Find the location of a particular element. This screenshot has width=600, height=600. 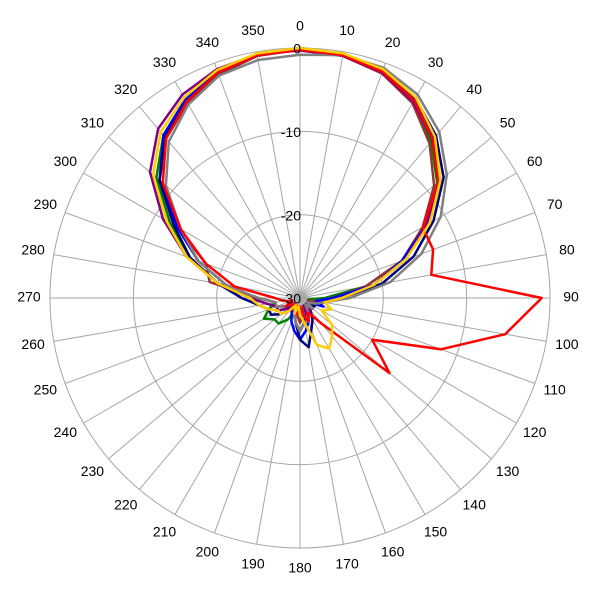

radial-tick-label: 0 is located at coordinates (297, 49).